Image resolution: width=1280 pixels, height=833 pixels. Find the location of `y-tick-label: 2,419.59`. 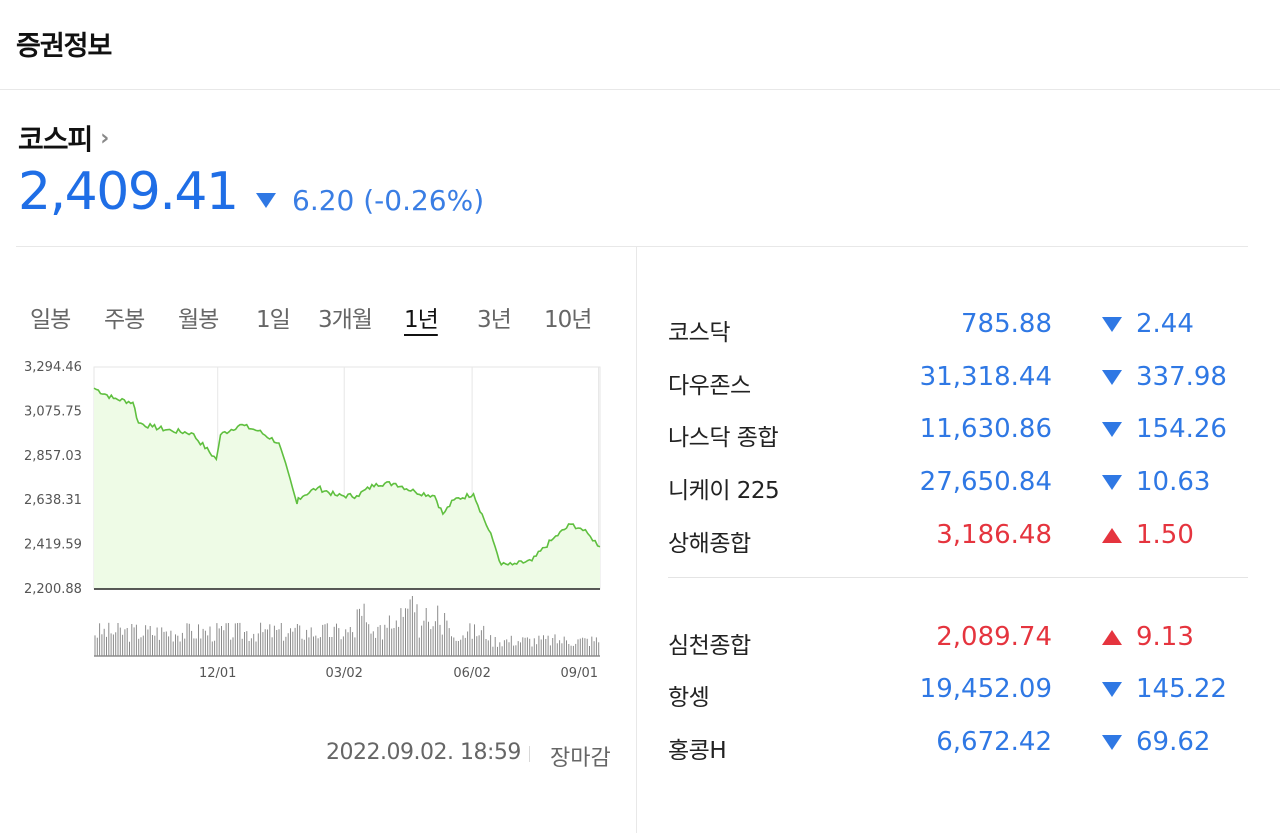

y-tick-label: 2,419.59 is located at coordinates (53, 545).